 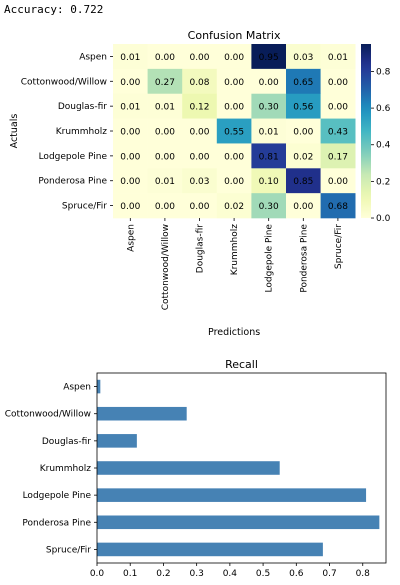 What do you see at coordinates (201, 248) in the screenshot?
I see `col-tick-label: Douglas-fir` at bounding box center [201, 248].